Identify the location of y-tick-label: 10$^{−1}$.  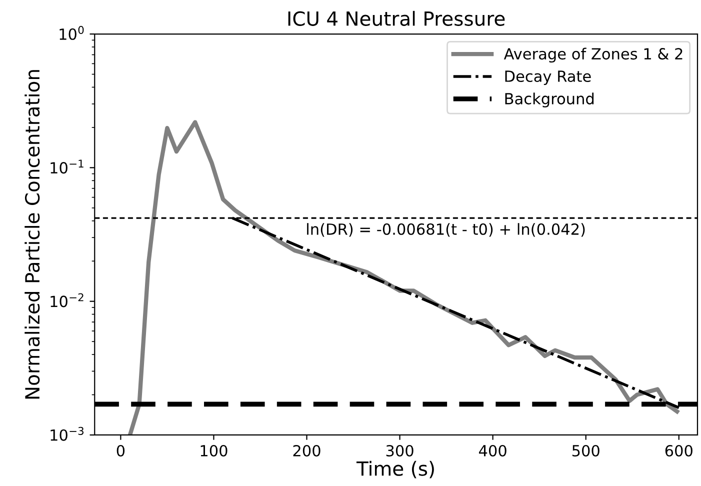
(67, 167).